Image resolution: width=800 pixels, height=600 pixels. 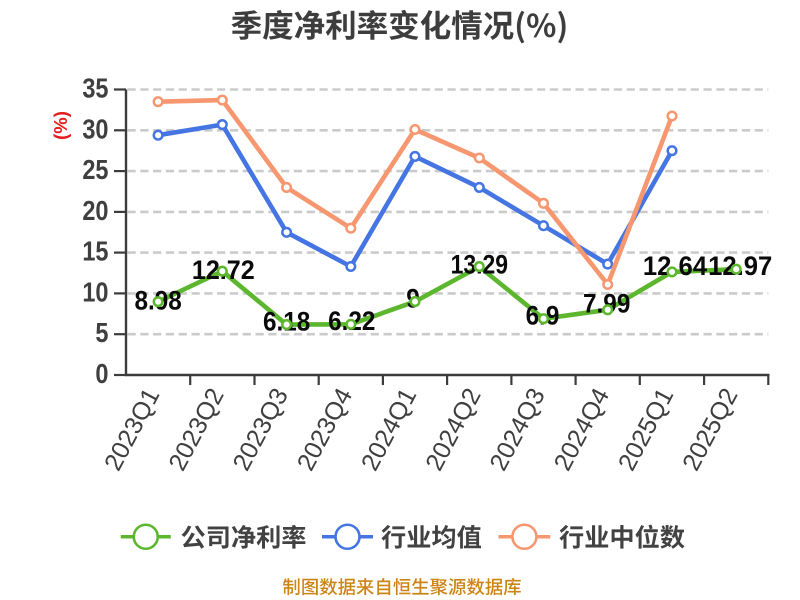 What do you see at coordinates (95, 89) in the screenshot?
I see `svg-text: 35` at bounding box center [95, 89].